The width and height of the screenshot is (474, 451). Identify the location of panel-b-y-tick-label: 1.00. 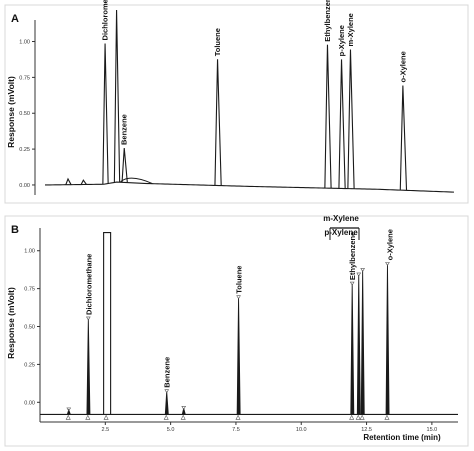
(29, 252).